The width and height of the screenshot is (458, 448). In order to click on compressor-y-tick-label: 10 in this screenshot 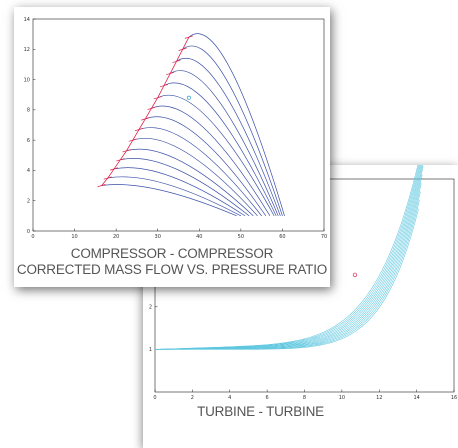, I will do `click(27, 80)`.